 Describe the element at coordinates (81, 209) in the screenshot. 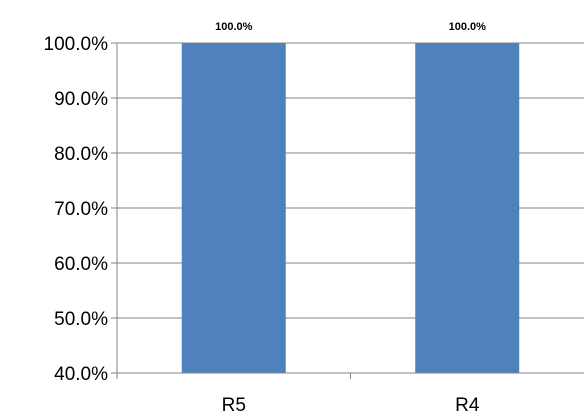

I see `y-tick-label: 70.0%` at that location.